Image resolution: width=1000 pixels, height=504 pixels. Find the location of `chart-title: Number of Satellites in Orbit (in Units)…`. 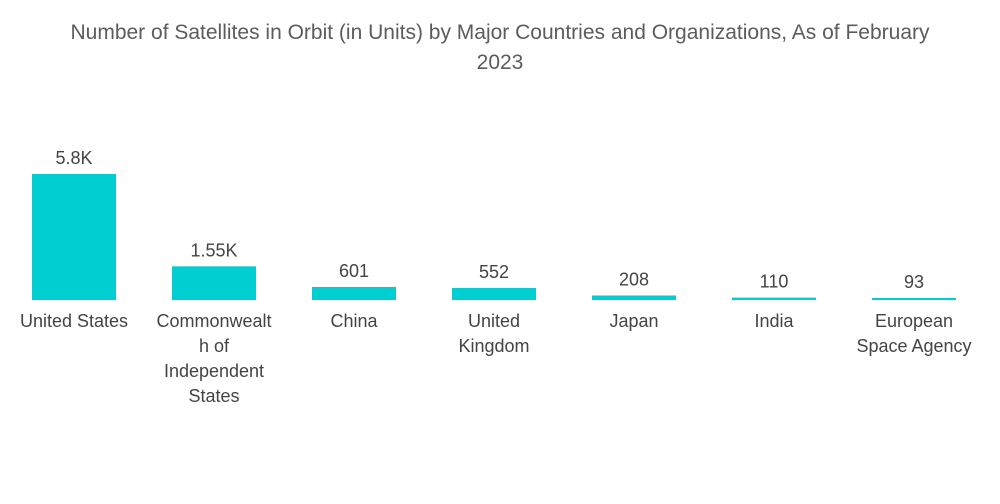

chart-title: Number of Satellites in Orbit (in Units)… is located at coordinates (500, 48).